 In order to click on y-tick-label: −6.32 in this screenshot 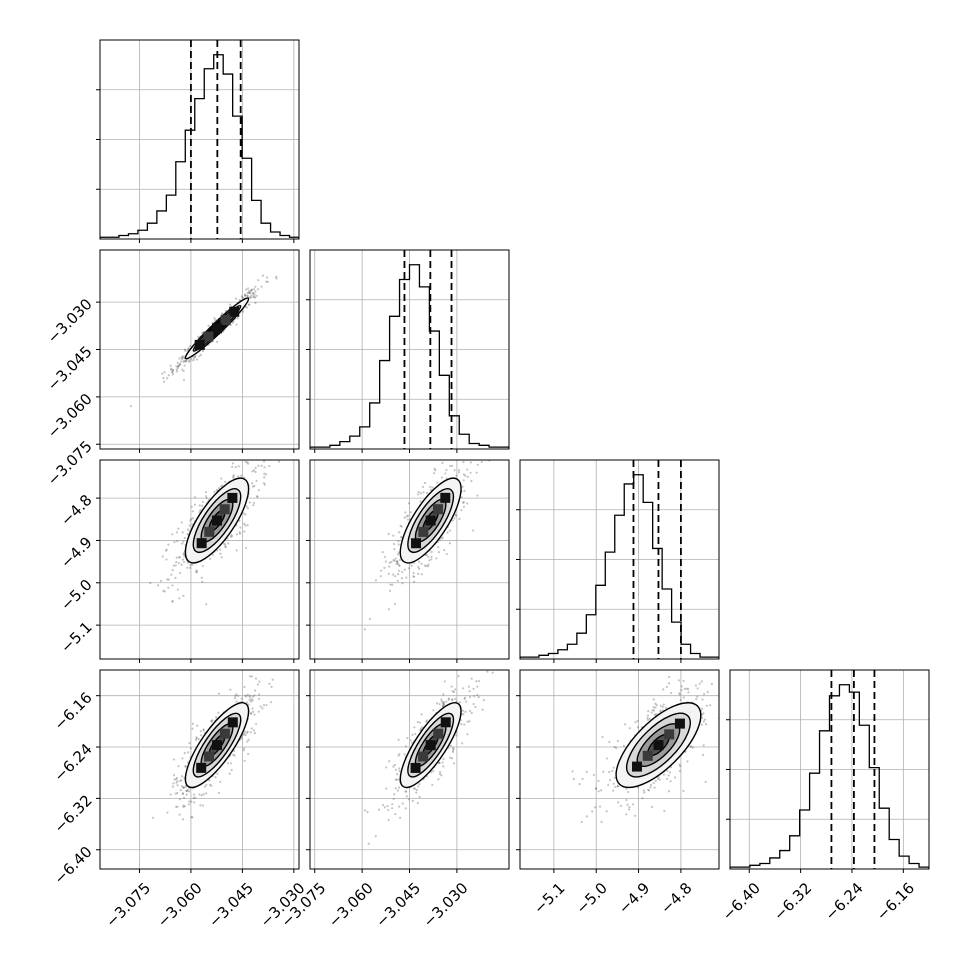, I will do `click(72, 813)`.